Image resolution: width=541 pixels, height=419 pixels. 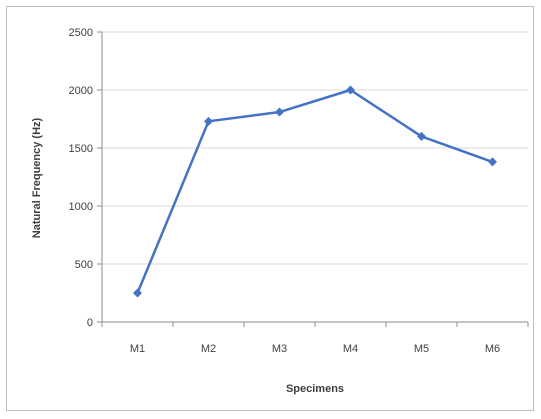 What do you see at coordinates (81, 149) in the screenshot?
I see `y-tick-label: 1500` at bounding box center [81, 149].